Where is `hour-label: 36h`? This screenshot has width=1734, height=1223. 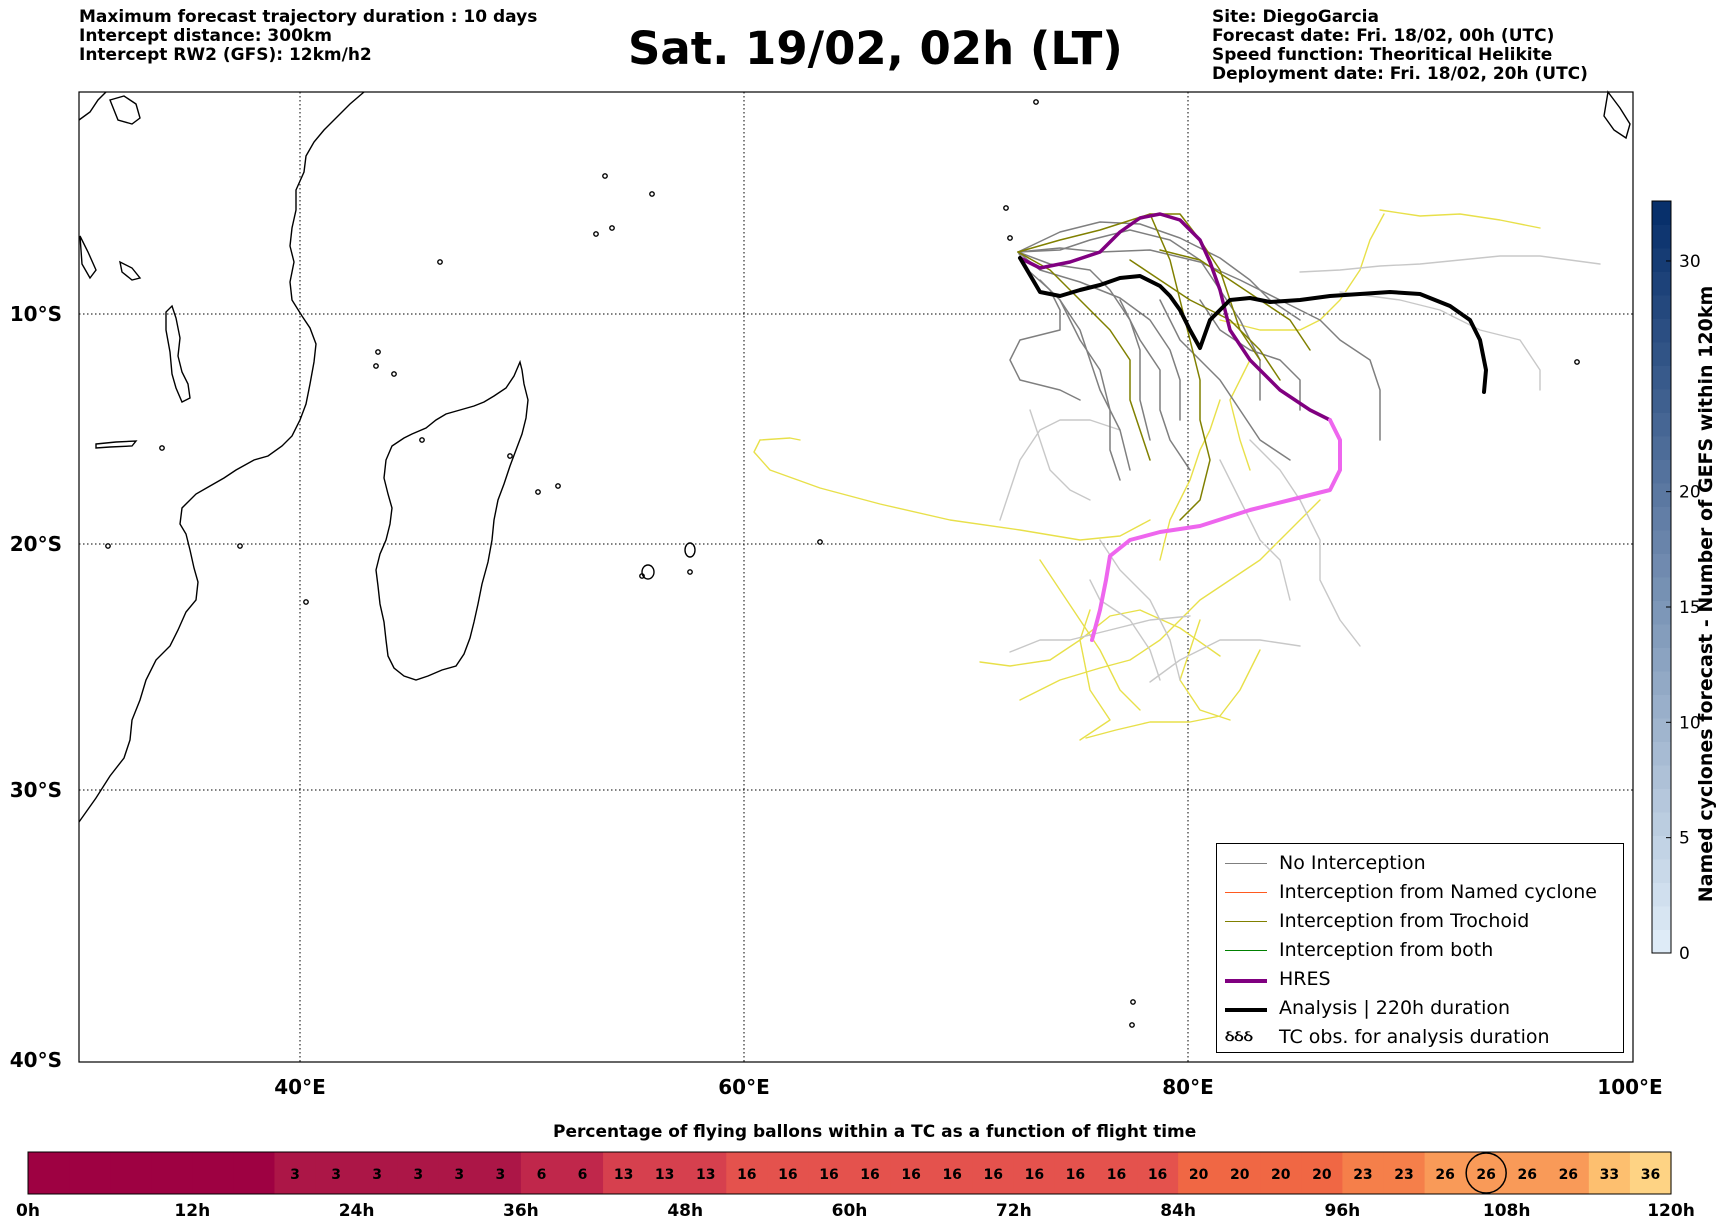 hour-label: 36h is located at coordinates (521, 1211).